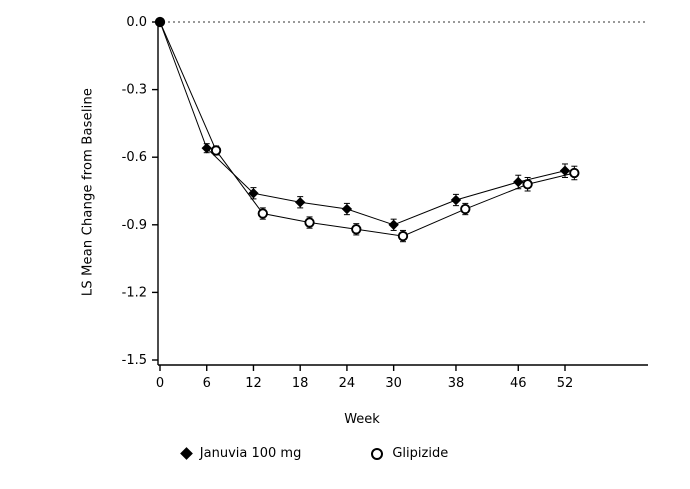  What do you see at coordinates (134, 360) in the screenshot?
I see `svg-text: -1.5` at bounding box center [134, 360].